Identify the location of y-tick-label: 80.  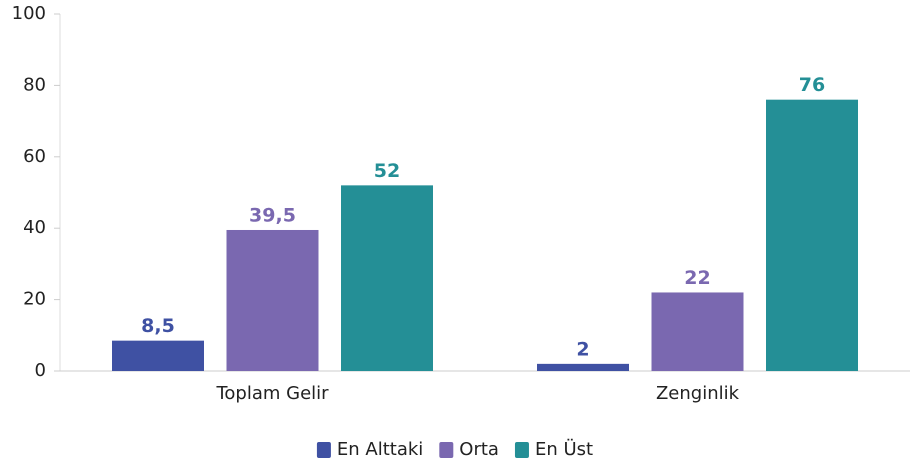
(34, 84).